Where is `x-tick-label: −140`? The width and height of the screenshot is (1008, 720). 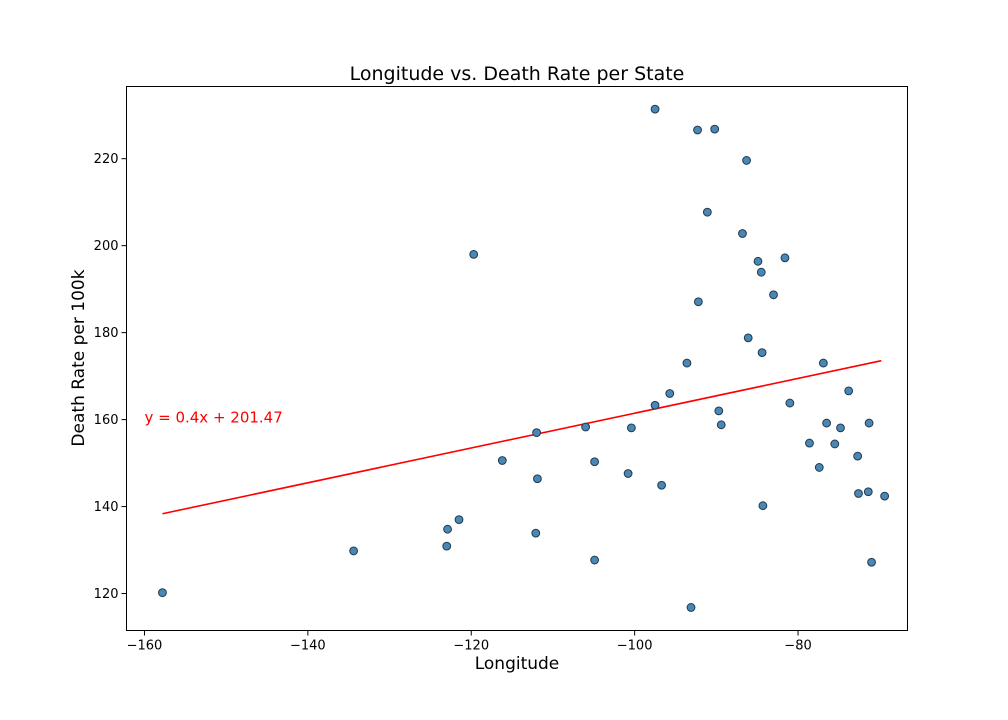 x-tick-label: −140 is located at coordinates (308, 646).